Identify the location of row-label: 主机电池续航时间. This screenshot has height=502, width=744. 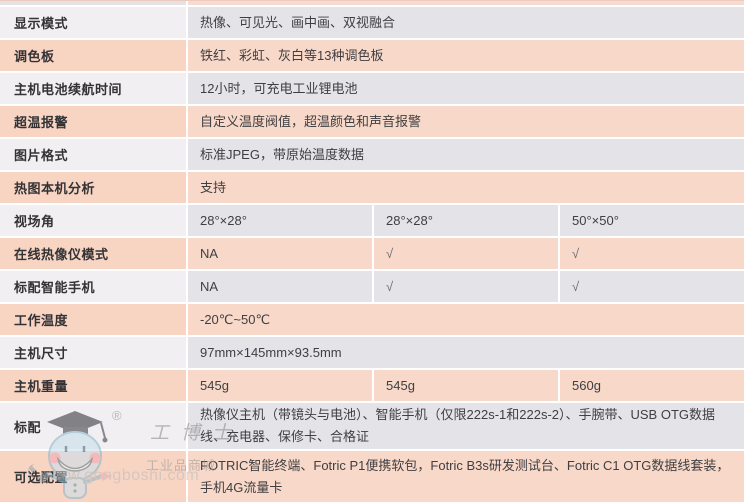
(93, 88).